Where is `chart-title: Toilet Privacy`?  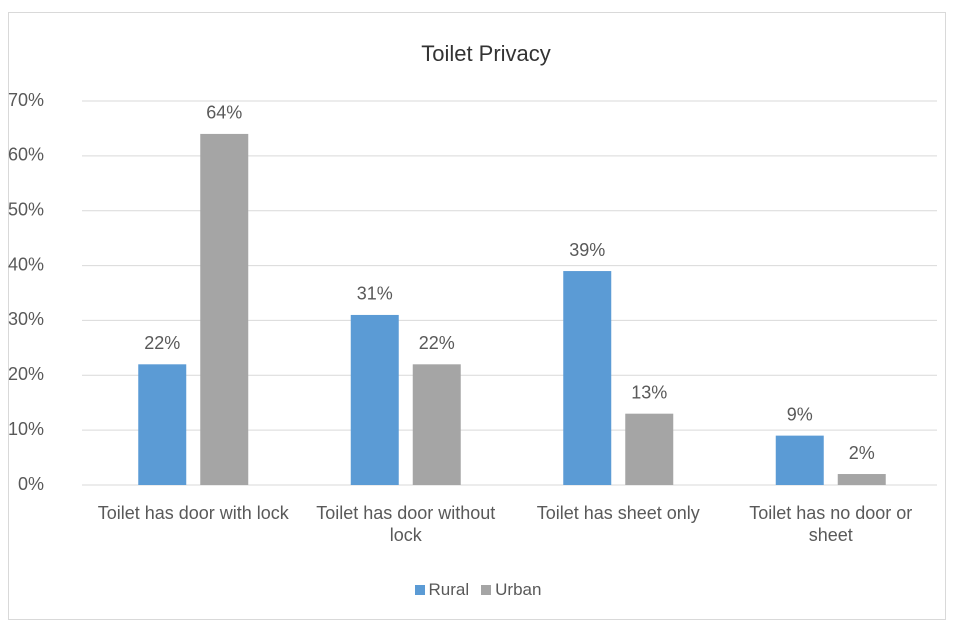
chart-title: Toilet Privacy is located at coordinates (486, 53).